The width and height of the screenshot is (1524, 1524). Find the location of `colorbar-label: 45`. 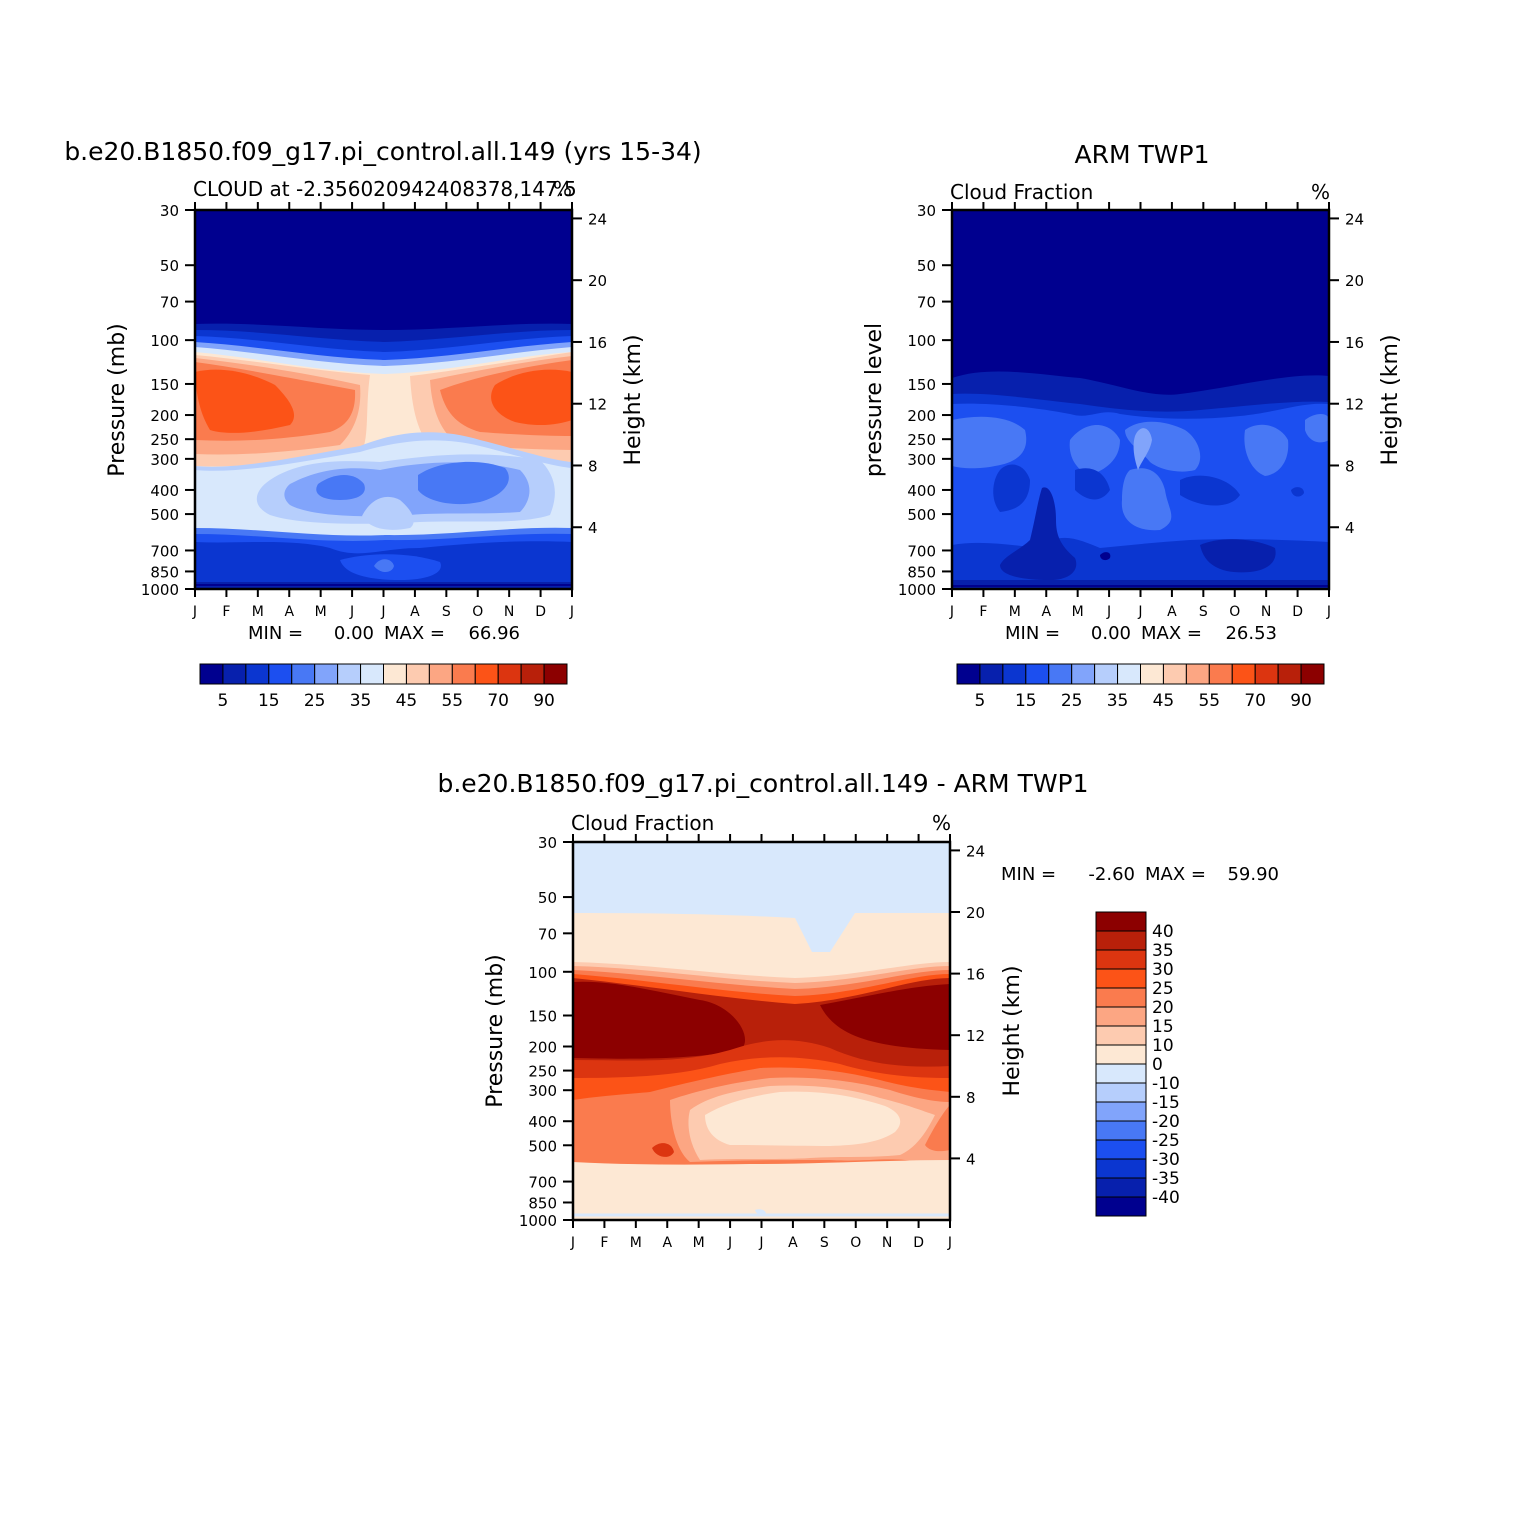

colorbar-label: 45 is located at coordinates (407, 701).